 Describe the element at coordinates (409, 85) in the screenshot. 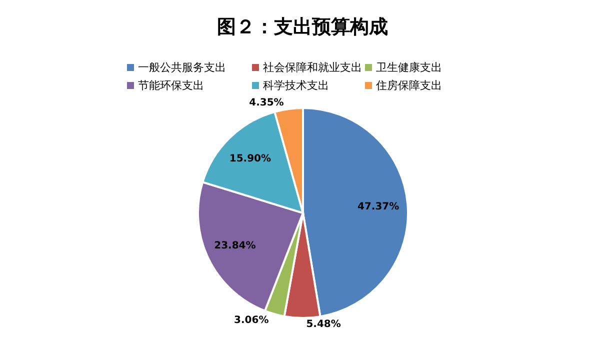

I see `legend-label: 住房保障支出` at that location.